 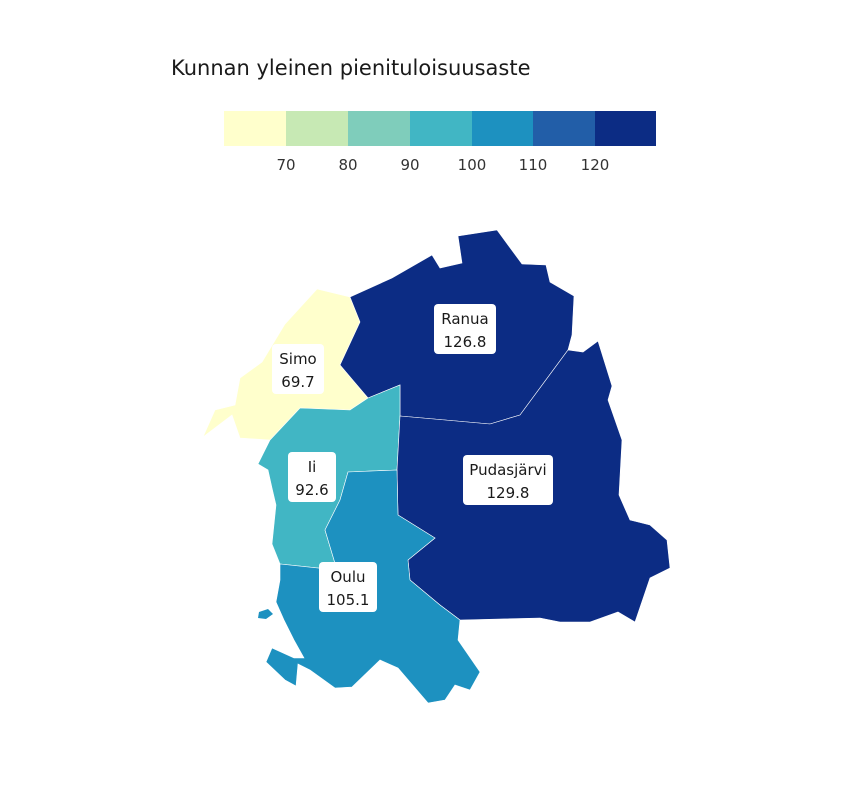 I want to click on label-pudasjarvi-value: 129.8, so click(x=508, y=493).